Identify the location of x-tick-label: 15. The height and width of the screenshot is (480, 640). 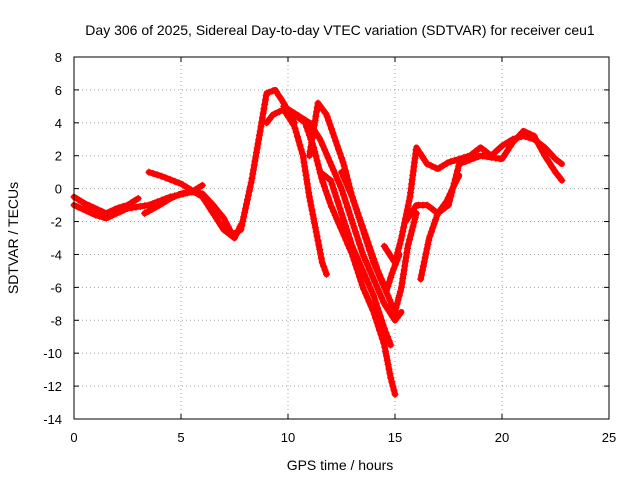
(395, 437).